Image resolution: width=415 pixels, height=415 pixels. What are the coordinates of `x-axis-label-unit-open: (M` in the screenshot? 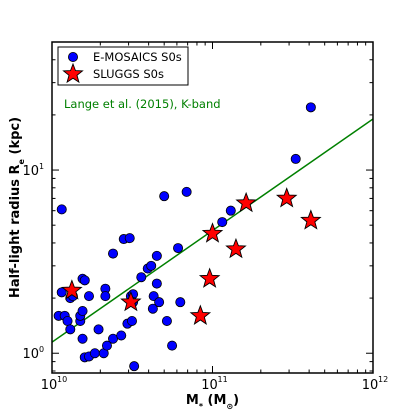 It's located at (214, 400).